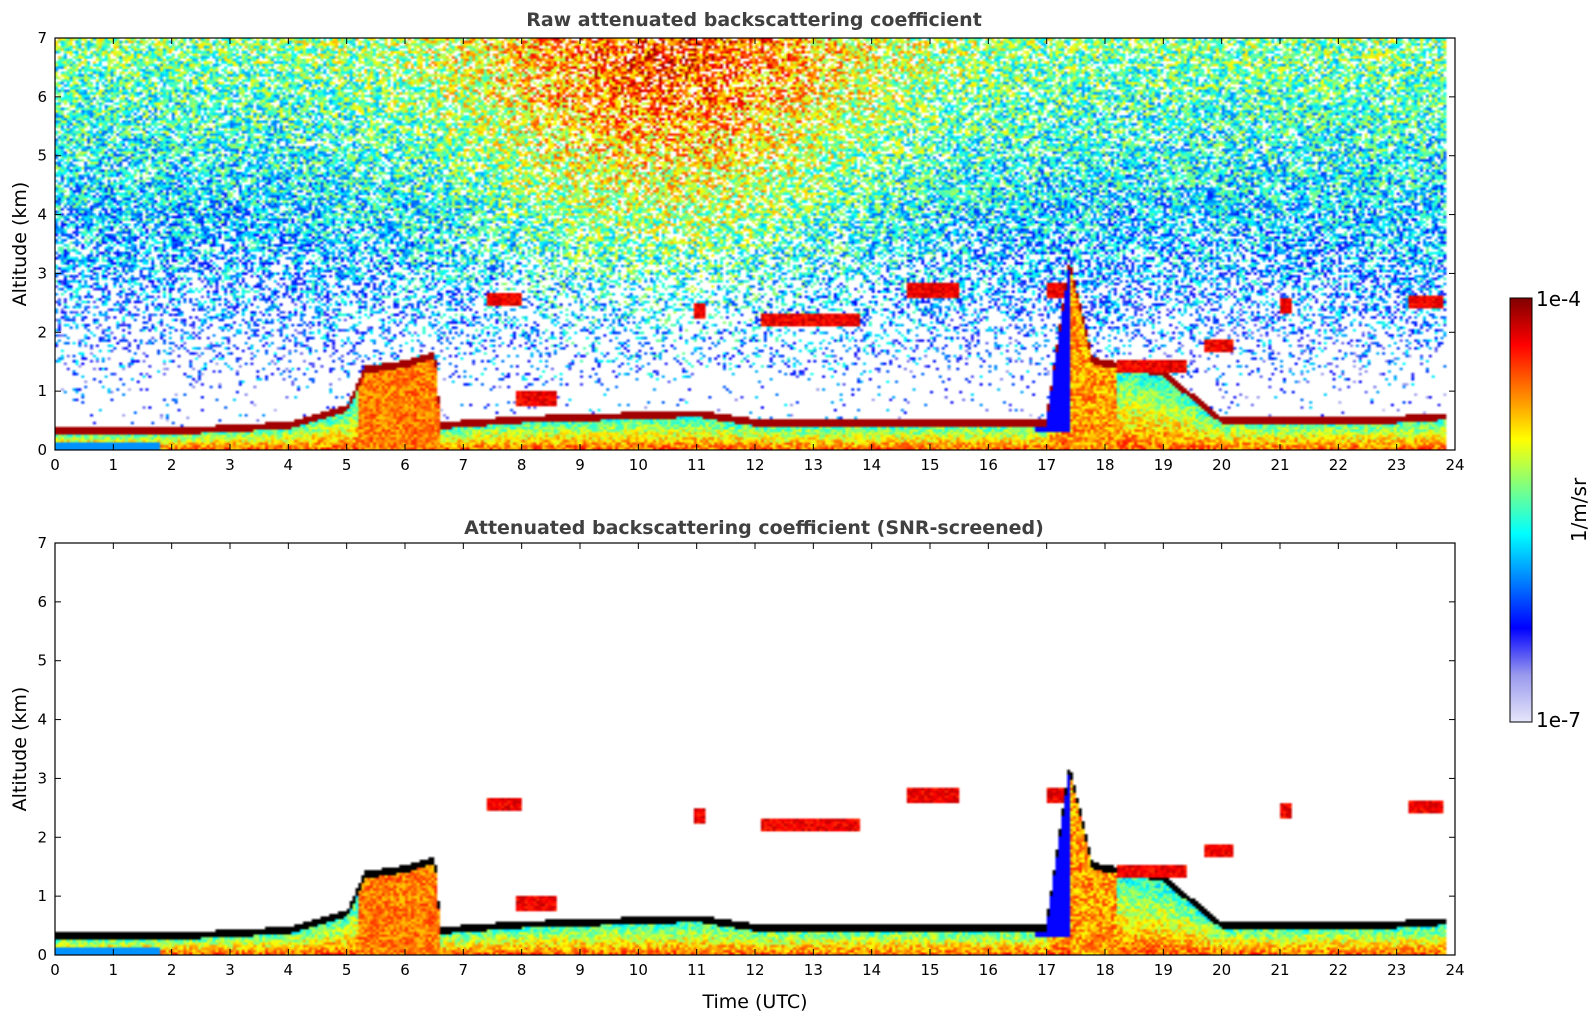  I want to click on colorbar-max-label: 1e-4, so click(1558, 299).